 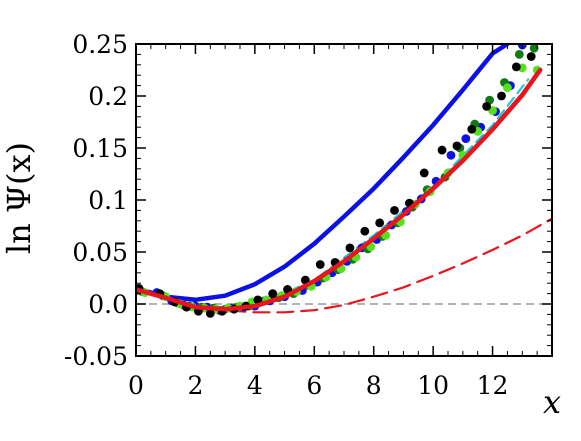 What do you see at coordinates (96, 356) in the screenshot?
I see `y-tick-label: -0.05` at bounding box center [96, 356].